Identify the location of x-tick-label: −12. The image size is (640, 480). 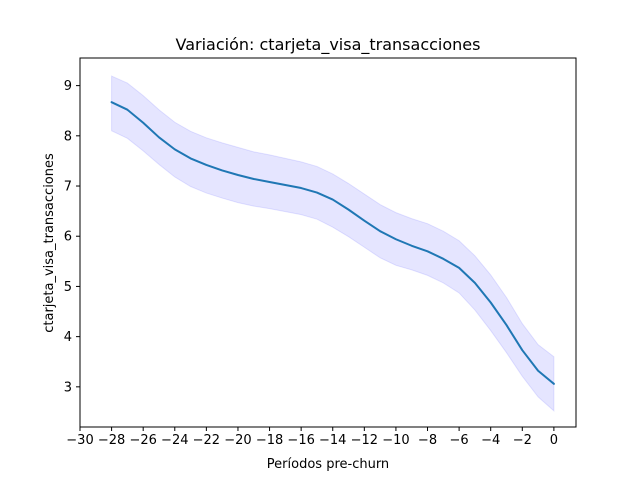
(364, 440).